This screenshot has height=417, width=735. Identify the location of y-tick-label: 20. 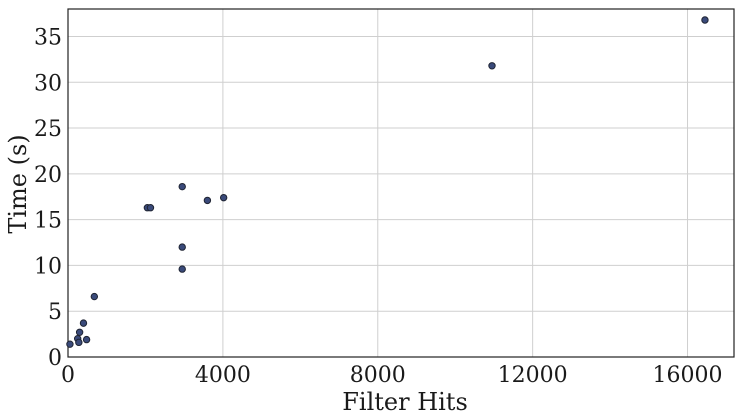
(48, 175).